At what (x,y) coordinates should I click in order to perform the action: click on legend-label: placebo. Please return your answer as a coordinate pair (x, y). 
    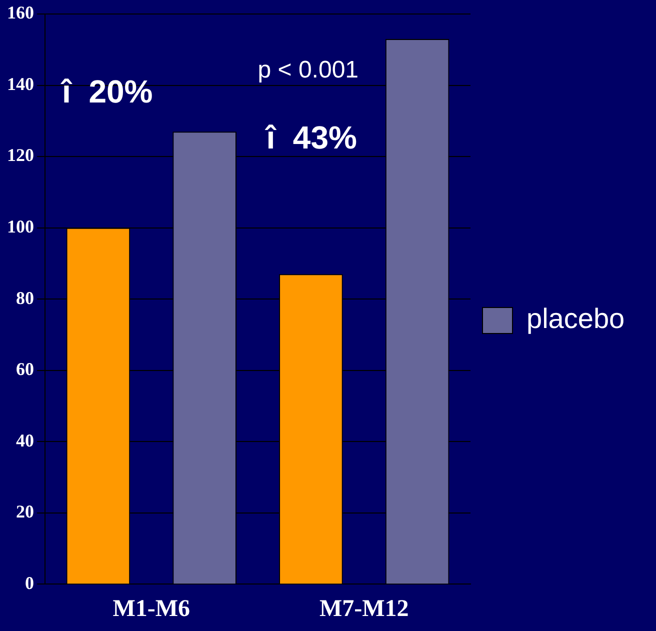
    Looking at the image, I should click on (575, 318).